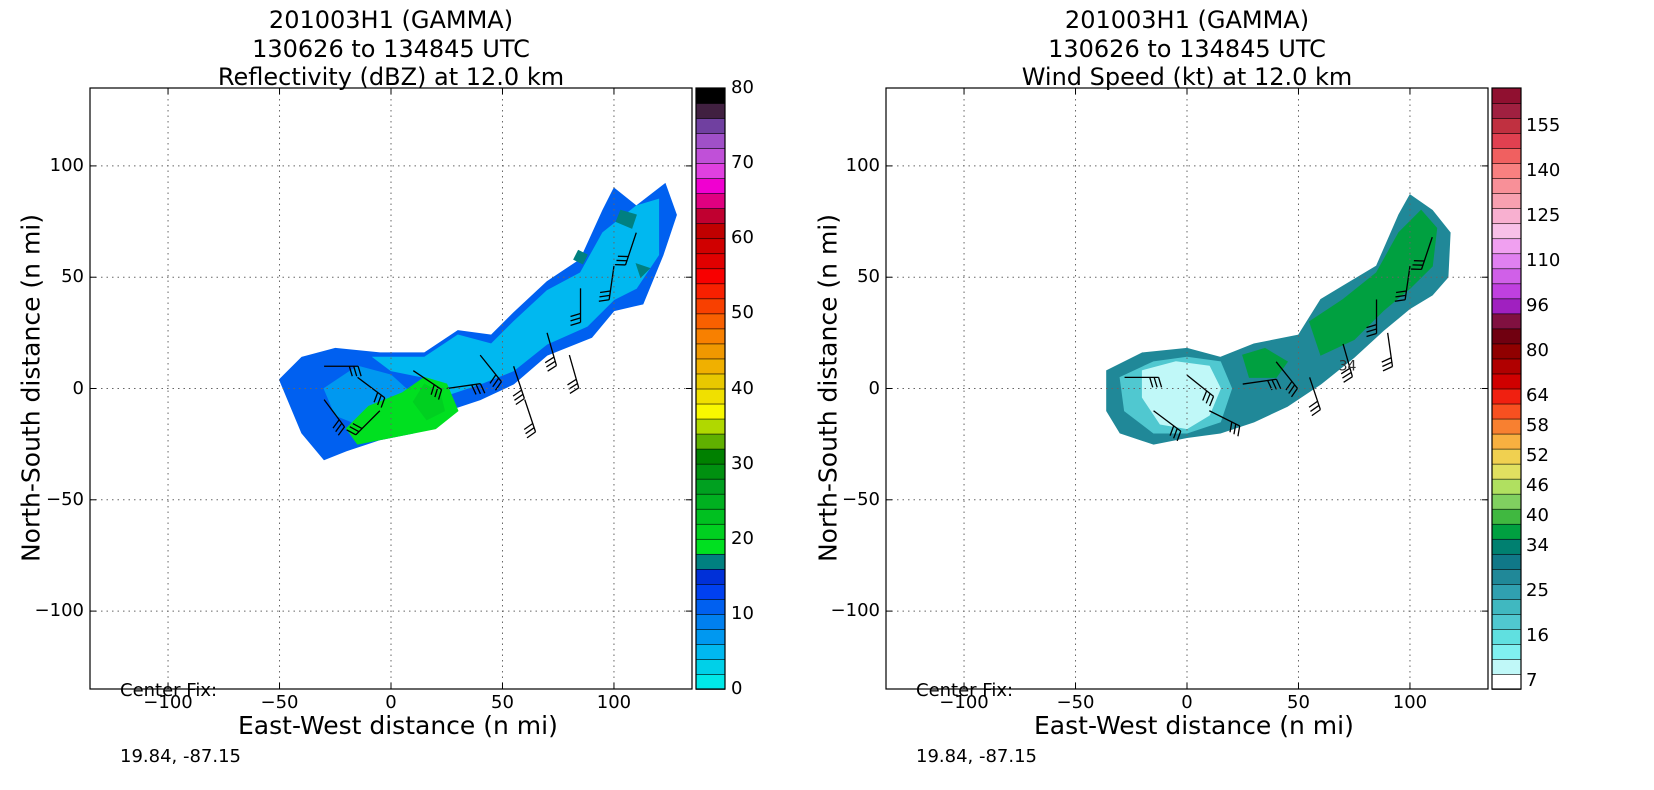  What do you see at coordinates (1543, 125) in the screenshot?
I see `colorbar-tick-label: 155` at bounding box center [1543, 125].